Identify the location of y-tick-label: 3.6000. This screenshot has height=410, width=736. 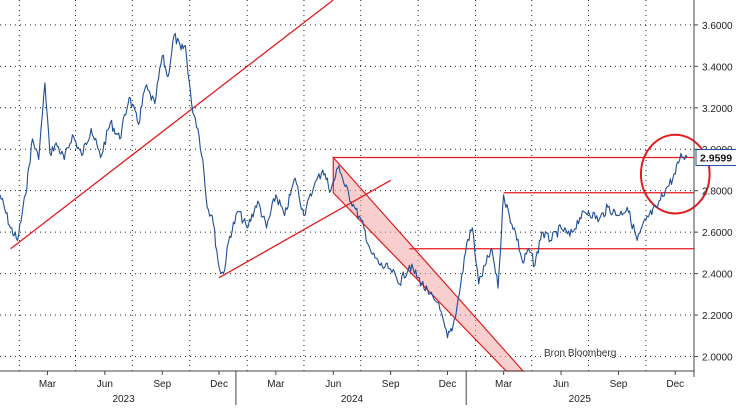
(717, 26).